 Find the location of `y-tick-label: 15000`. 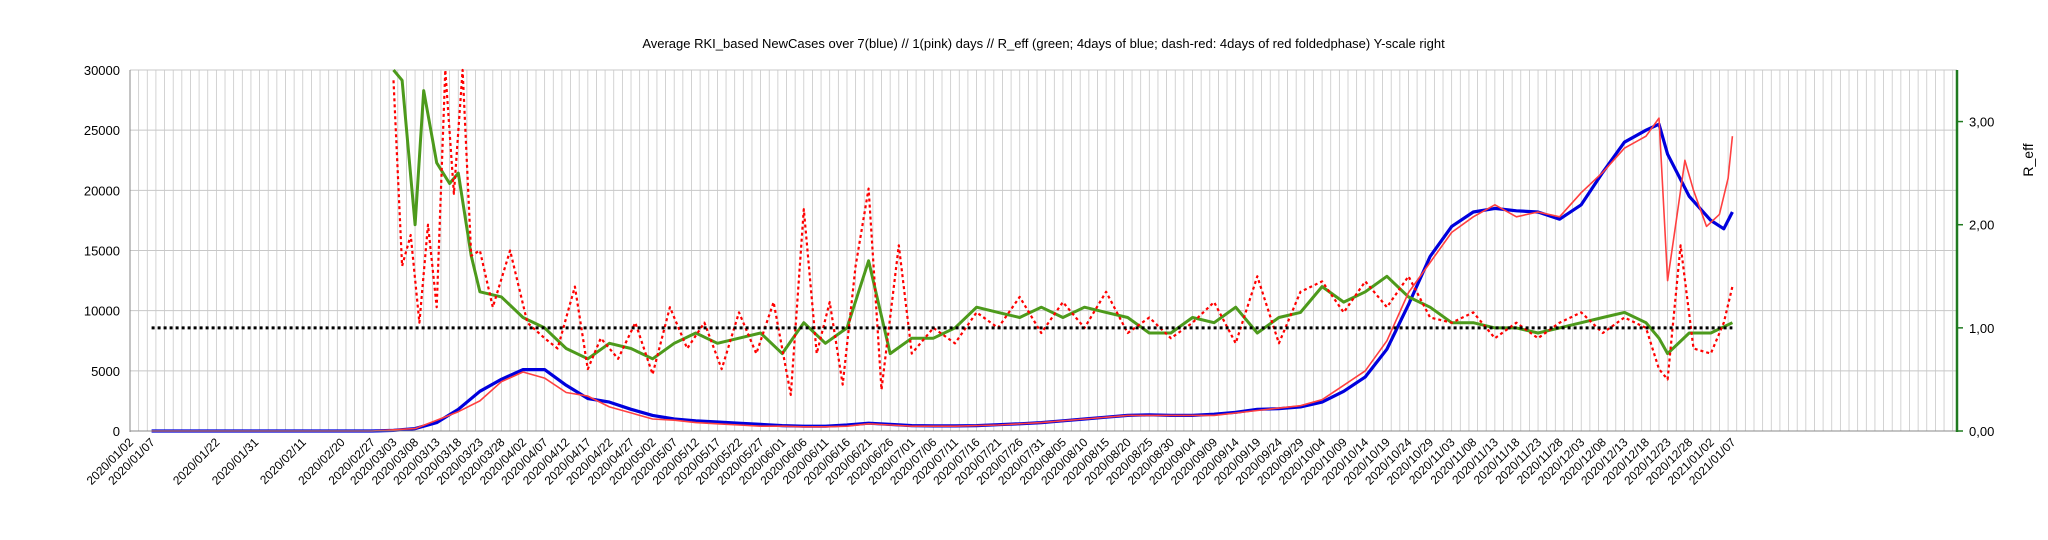

y-tick-label: 15000 is located at coordinates (102, 251).